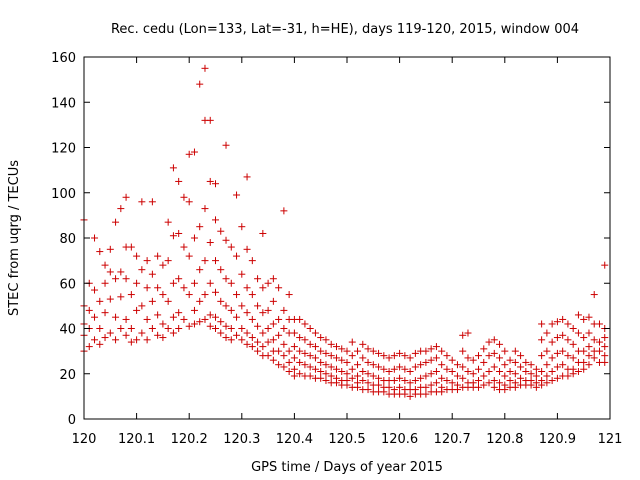 The image size is (640, 480). I want to click on y-tick: 40, so click(334, 330).